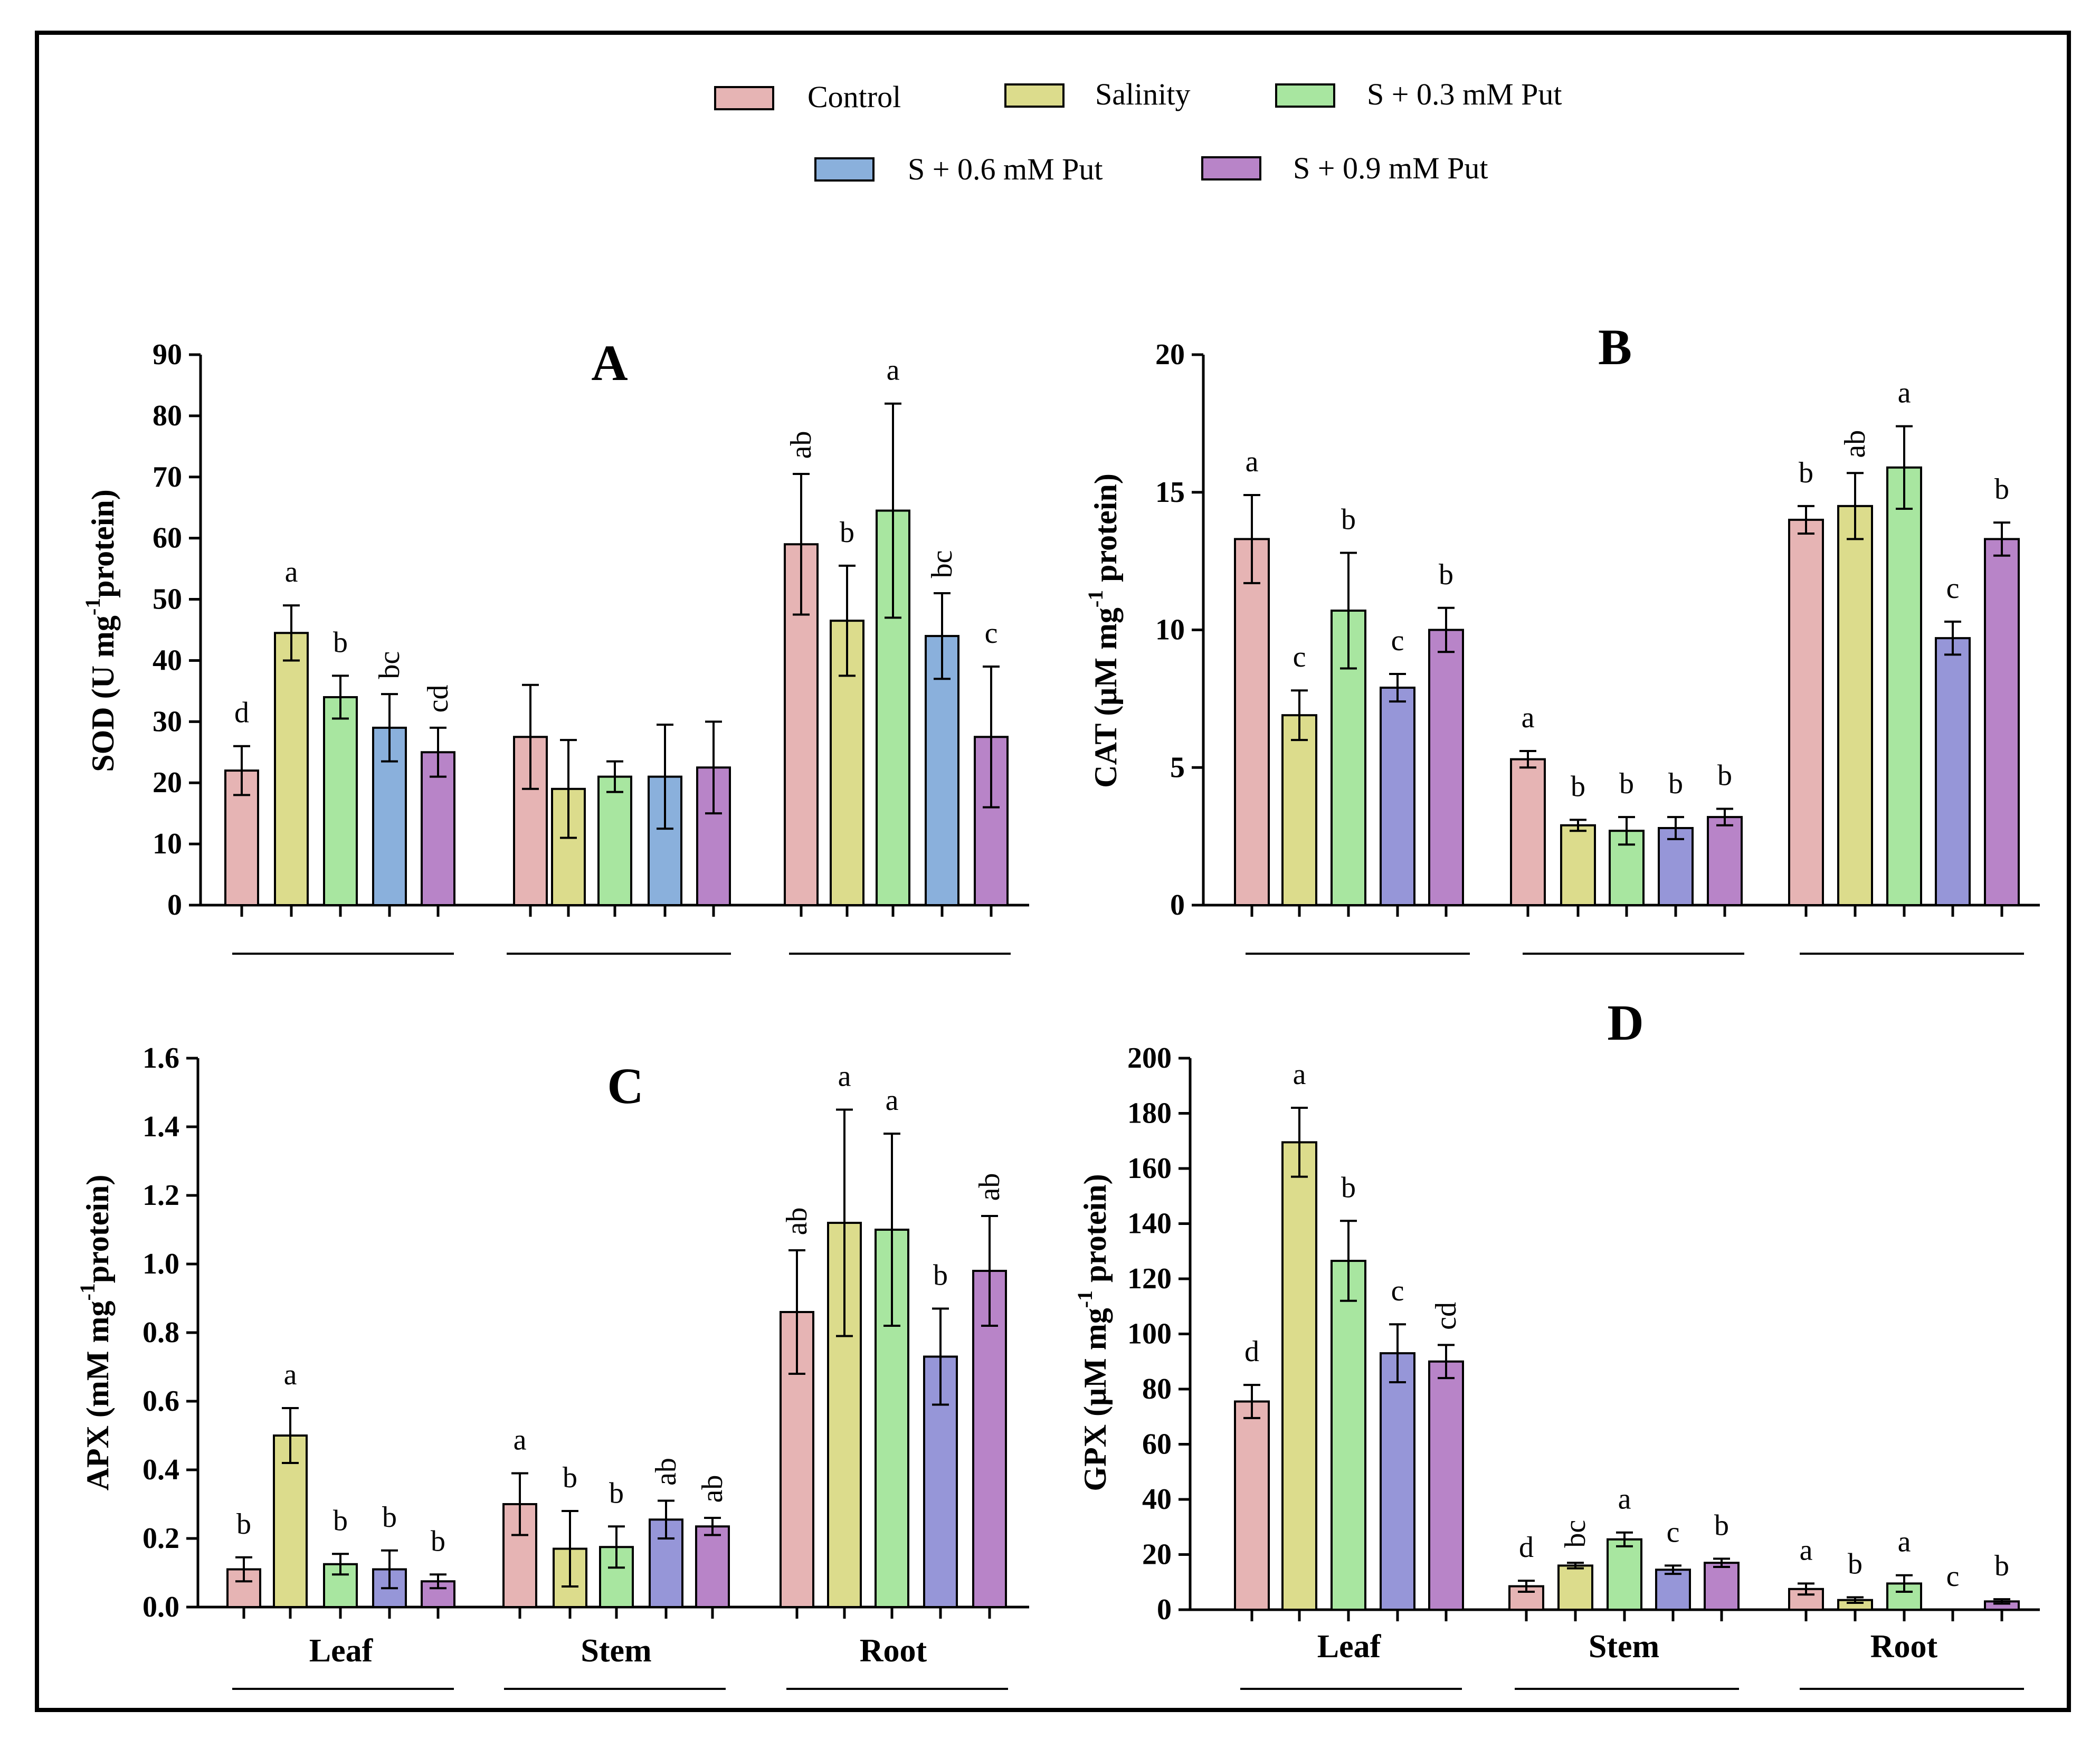 This screenshot has width=2100, height=1739. What do you see at coordinates (958, 169) in the screenshot?
I see `legend-item-s-0-6-mm-put: S + 0.6 mM Put` at bounding box center [958, 169].